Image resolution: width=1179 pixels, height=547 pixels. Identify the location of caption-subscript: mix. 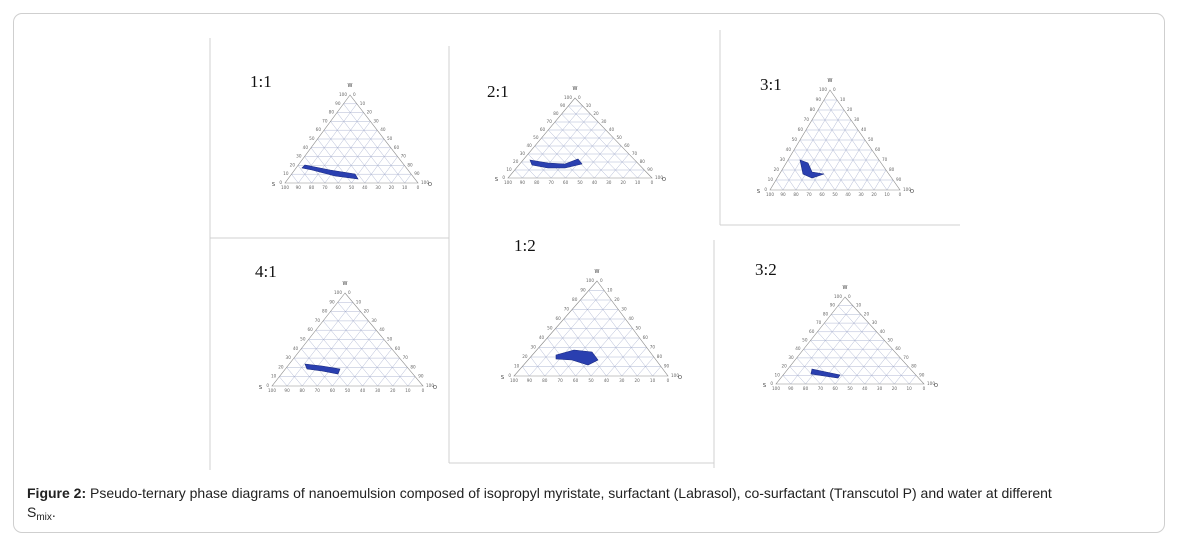
(44, 517).